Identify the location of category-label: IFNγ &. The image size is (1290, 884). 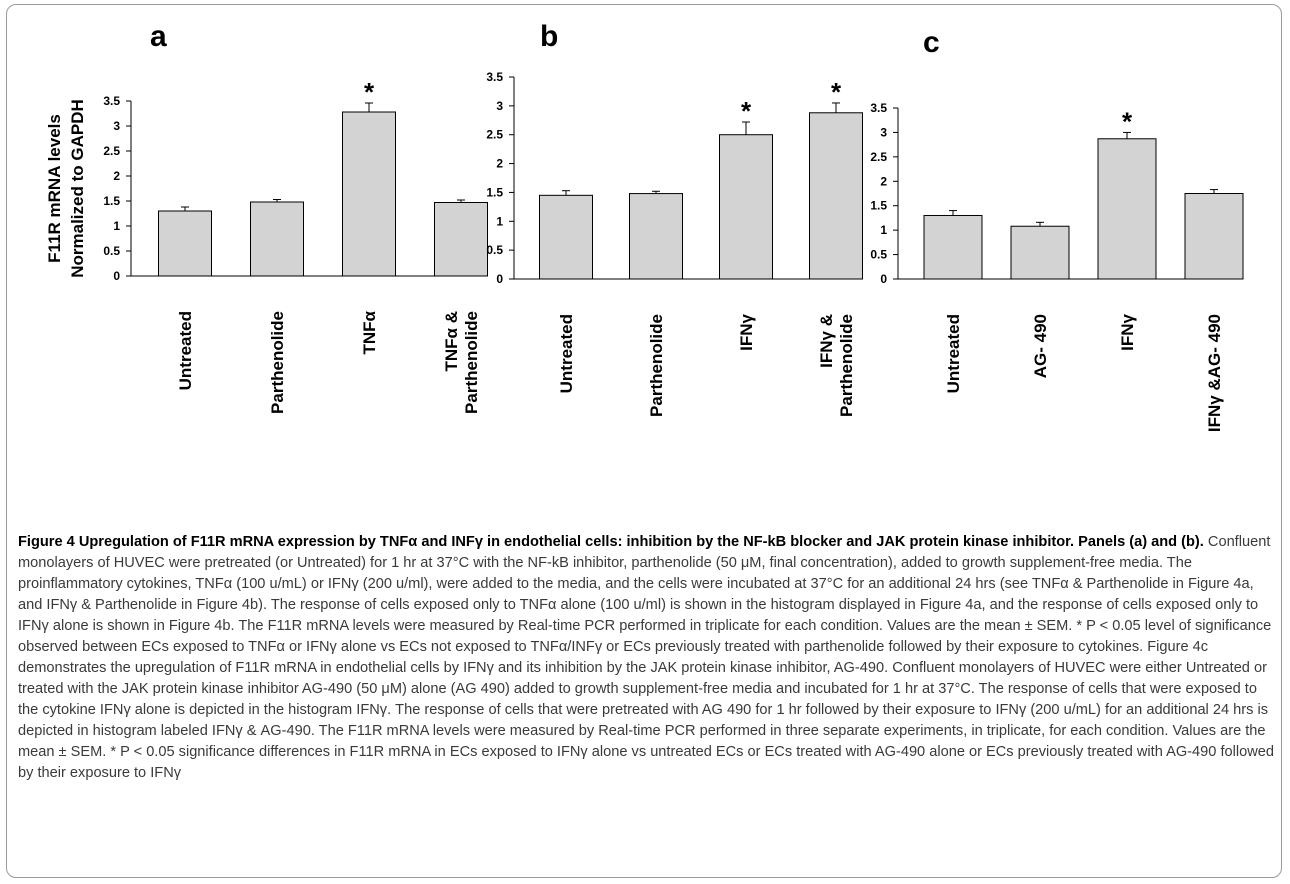
(826, 341).